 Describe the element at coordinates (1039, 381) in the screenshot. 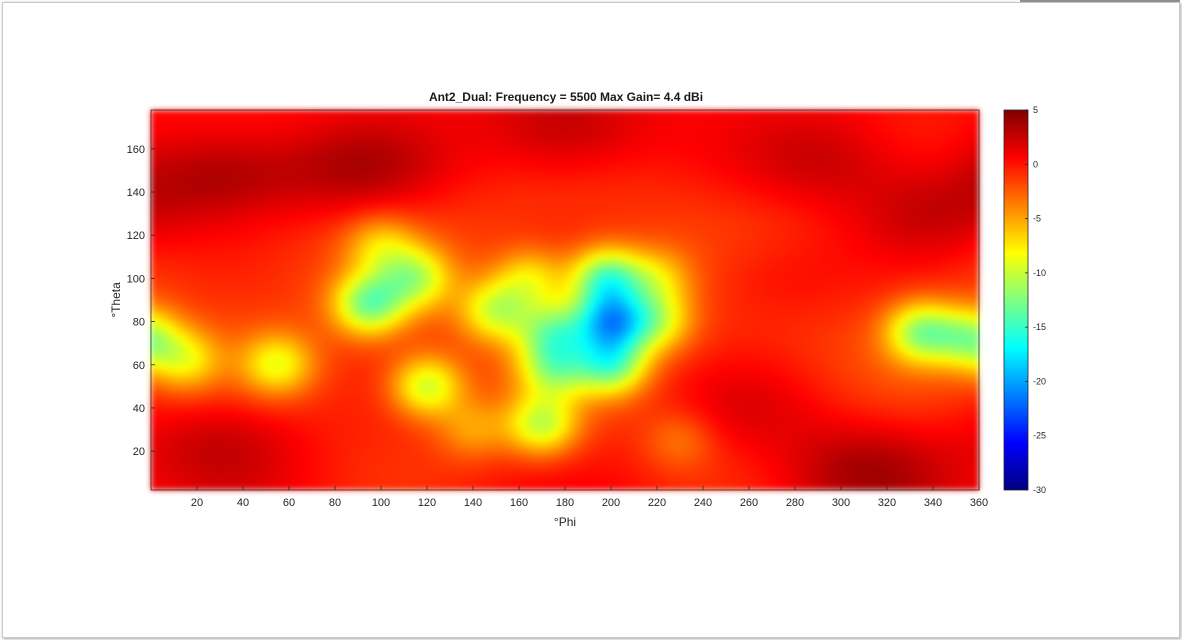

I see `colorbar-tick-label: -20` at that location.